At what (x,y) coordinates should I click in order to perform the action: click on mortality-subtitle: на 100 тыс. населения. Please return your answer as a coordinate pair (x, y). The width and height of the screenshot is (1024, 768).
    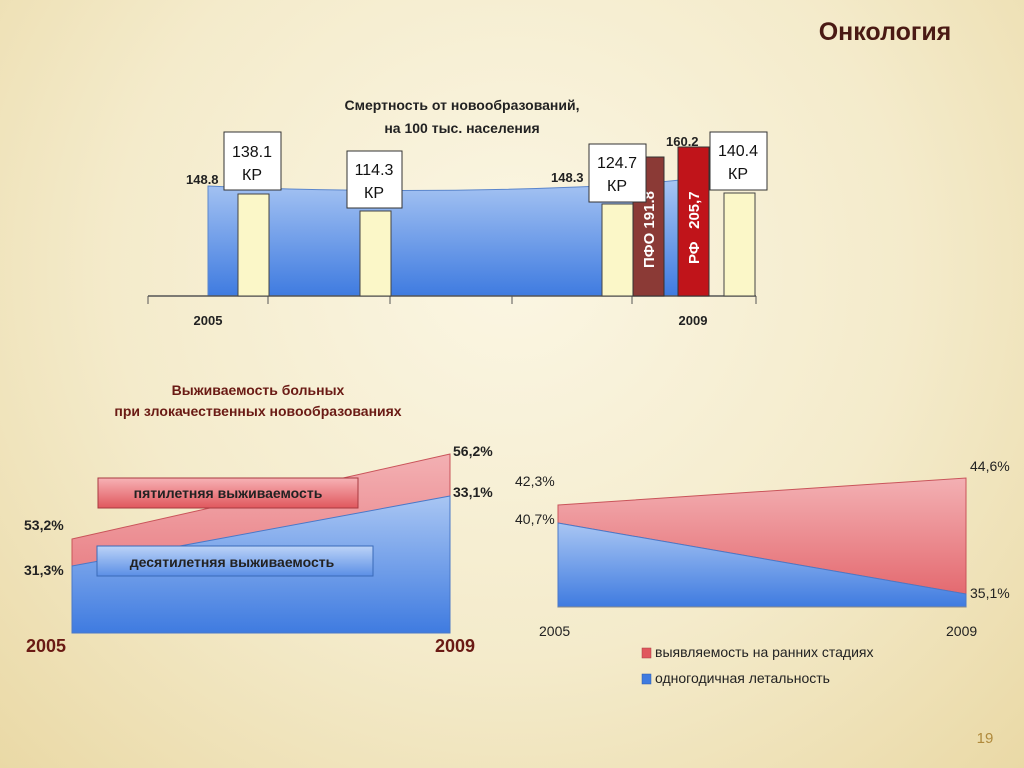
    Looking at the image, I should click on (461, 128).